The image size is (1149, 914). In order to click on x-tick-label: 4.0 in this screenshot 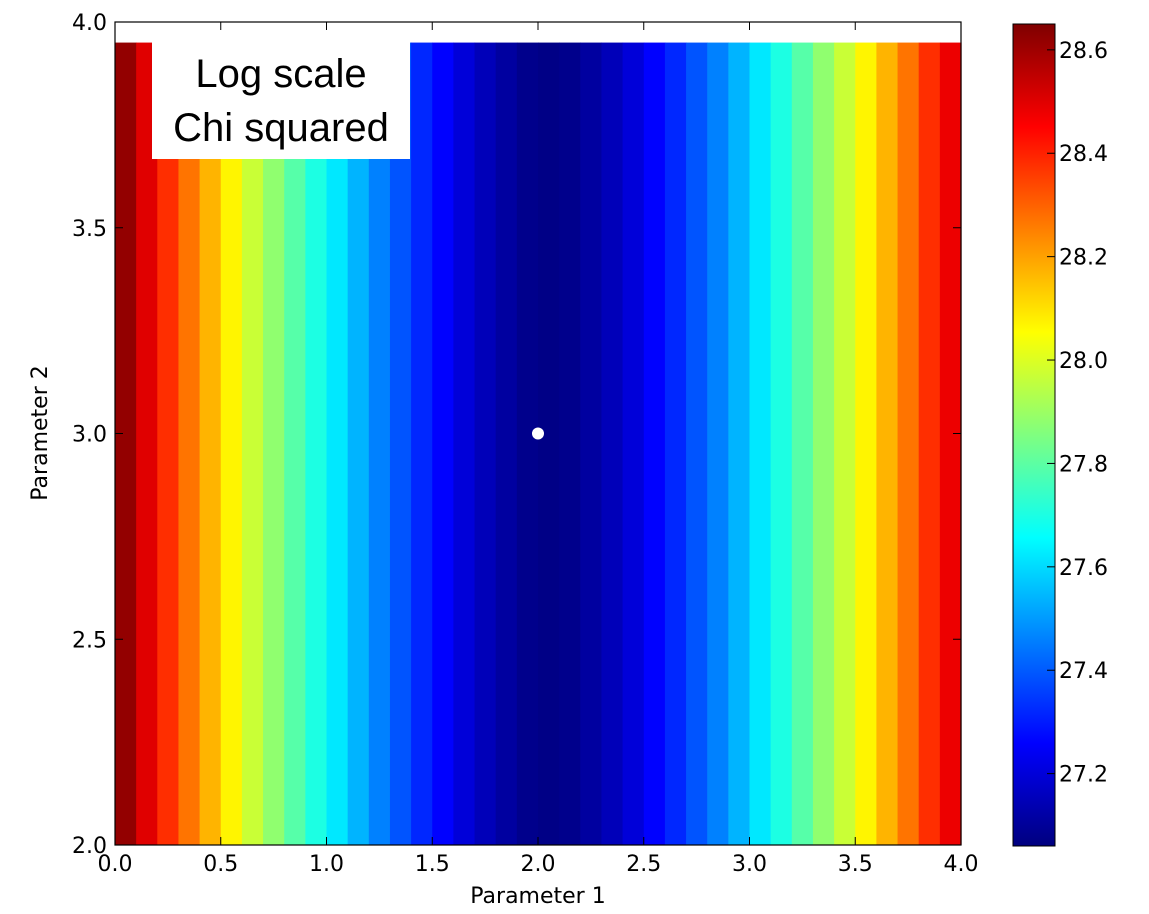, I will do `click(961, 864)`.